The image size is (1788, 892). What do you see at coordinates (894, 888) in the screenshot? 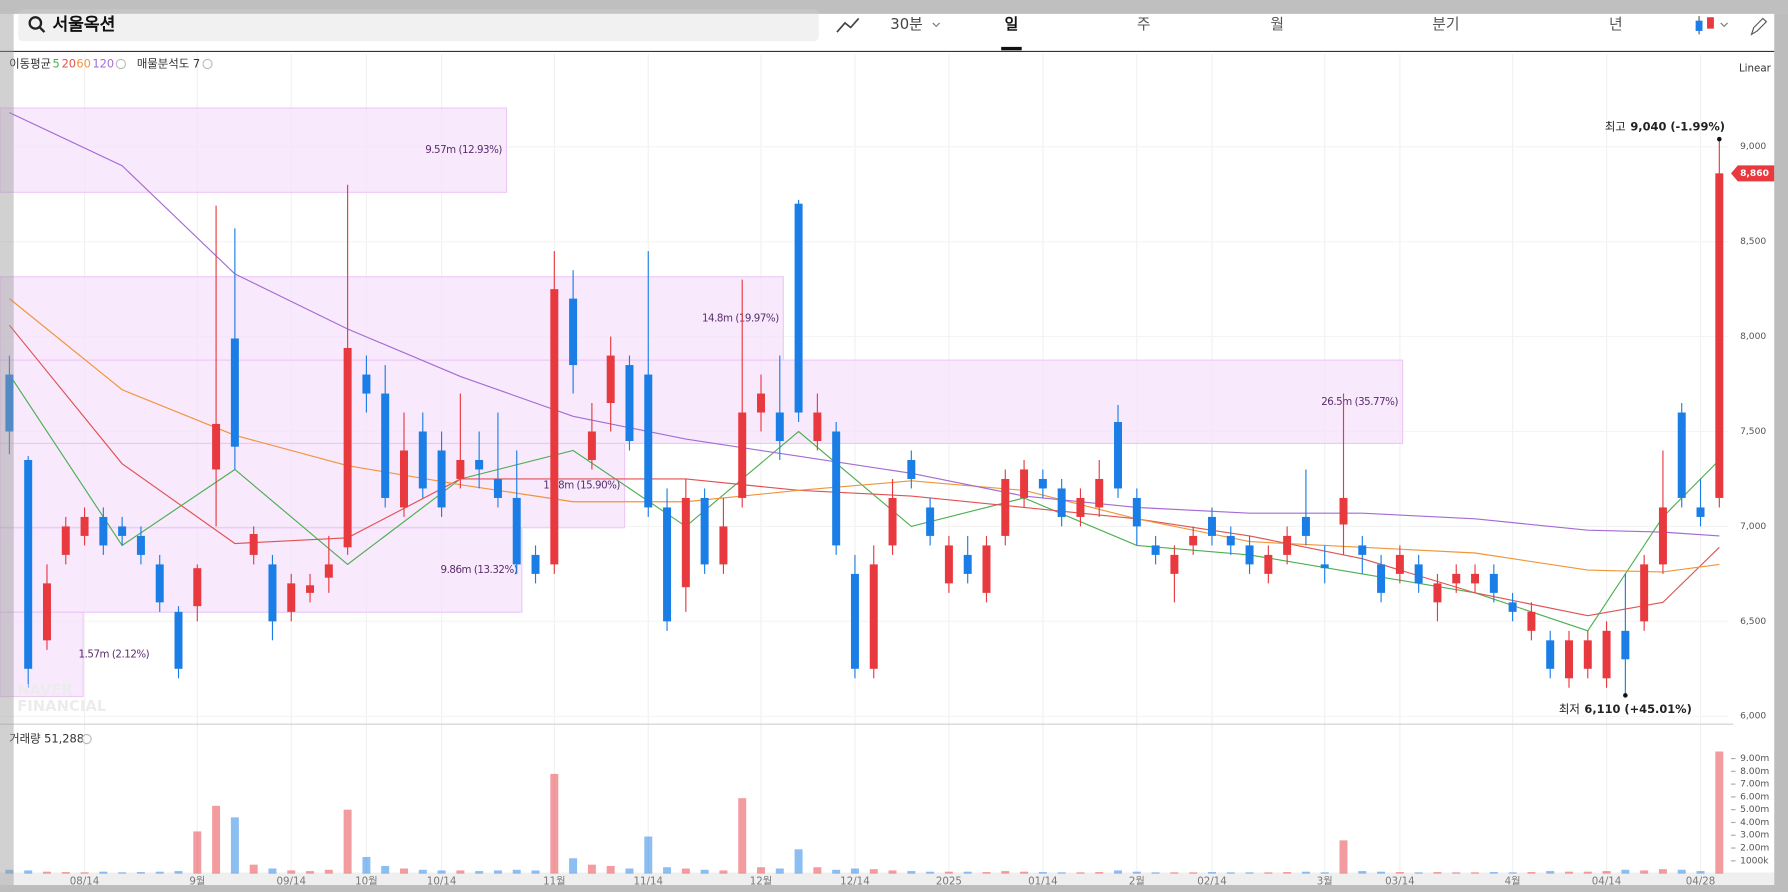
I see `dim-bottom` at bounding box center [894, 888].